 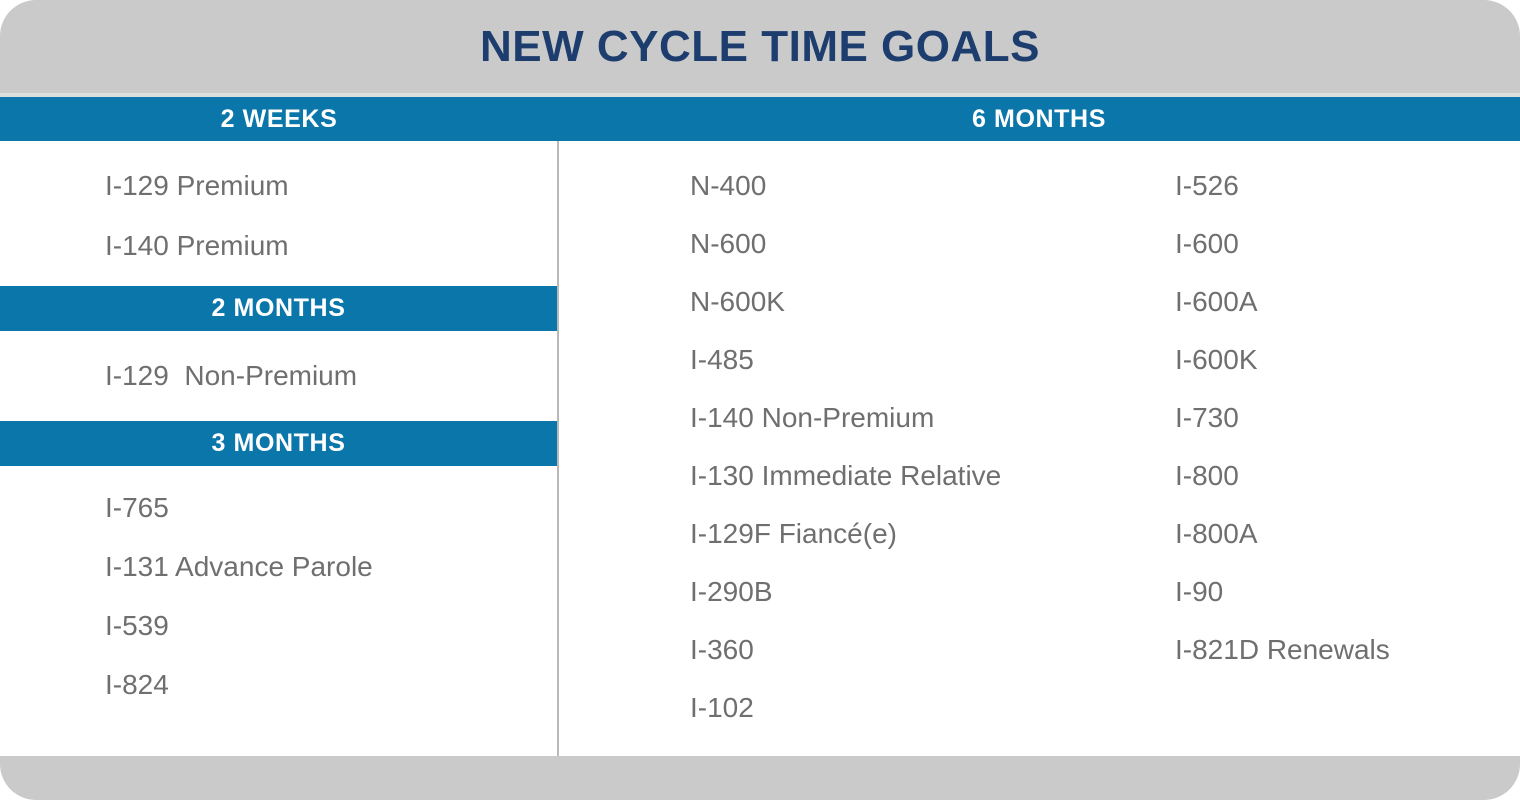 I want to click on list-item: I-824, so click(x=137, y=684).